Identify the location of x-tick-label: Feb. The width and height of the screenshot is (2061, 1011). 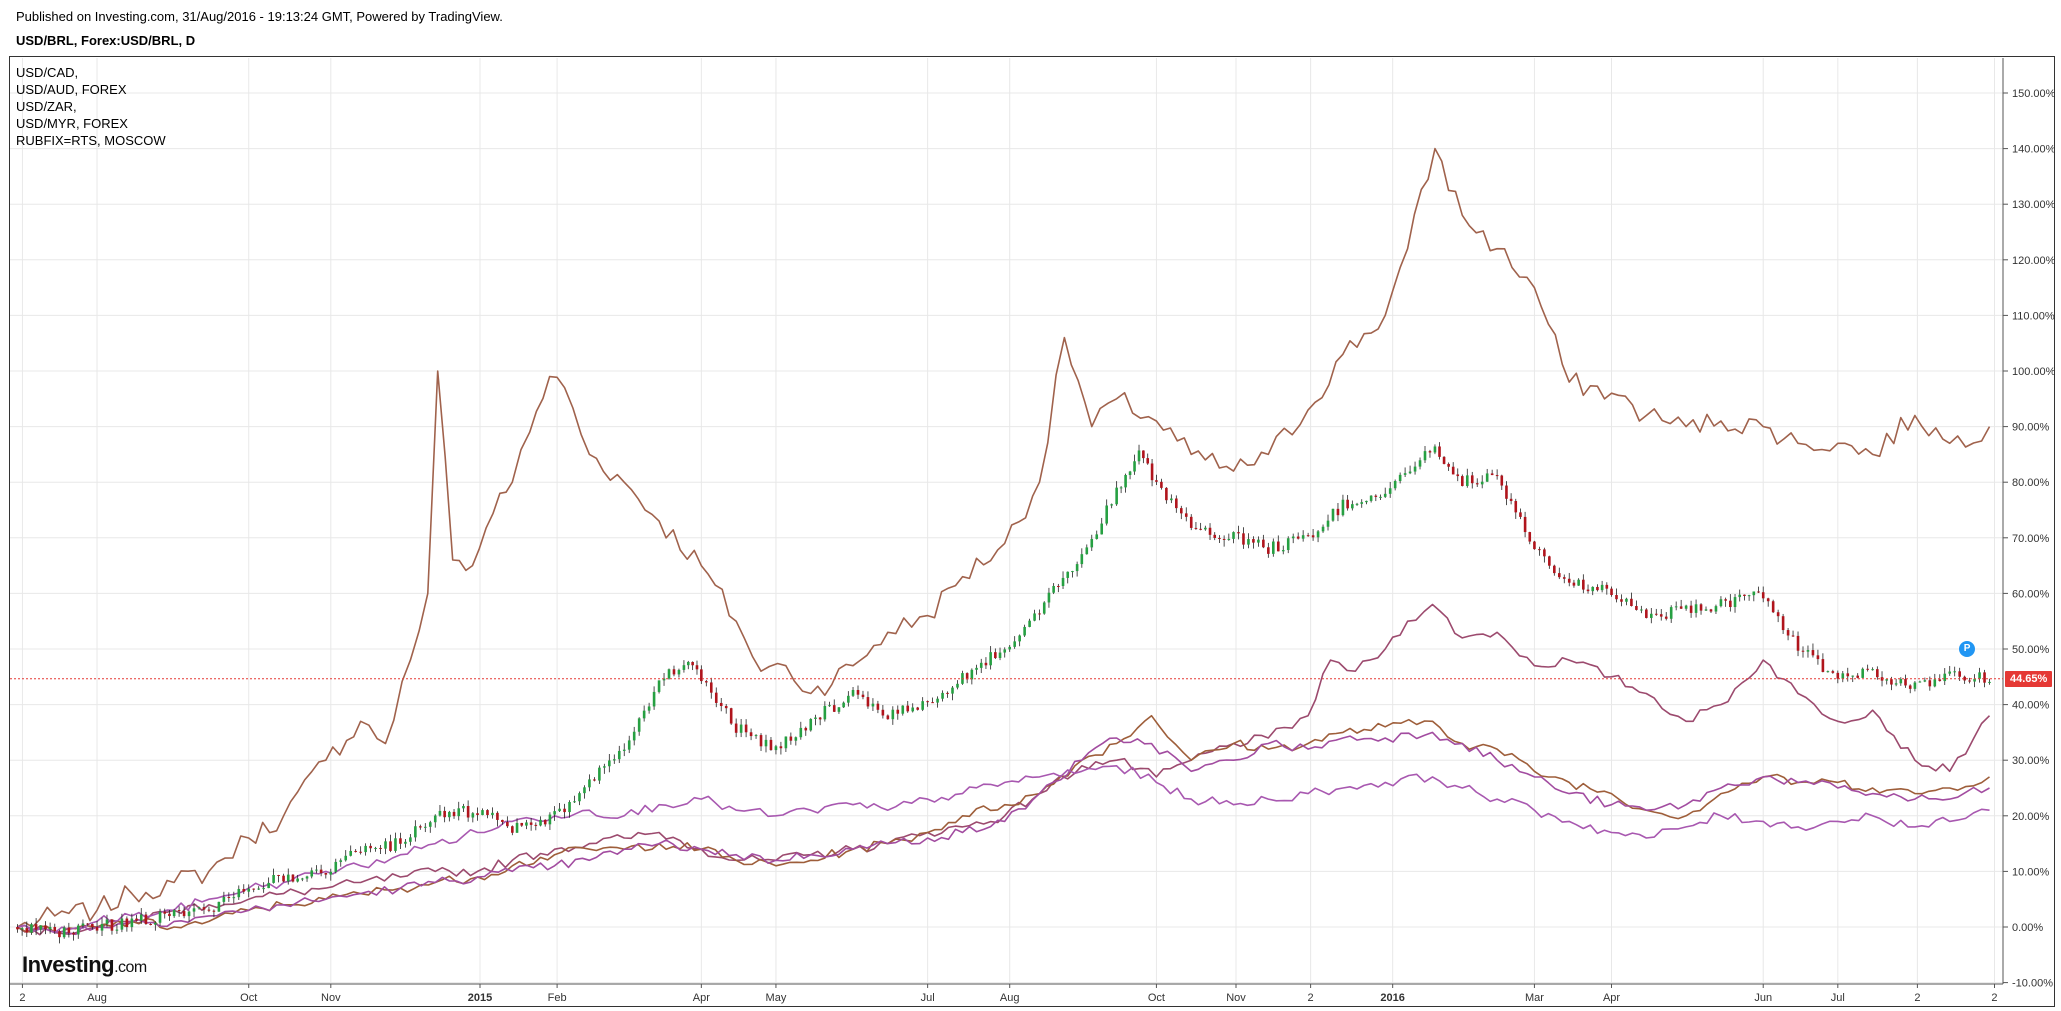
(557, 998).